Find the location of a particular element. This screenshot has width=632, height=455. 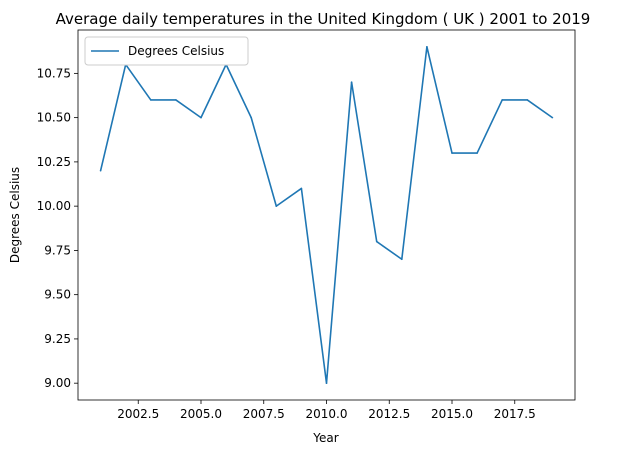

x-tick-label: 2005.0 is located at coordinates (201, 414).